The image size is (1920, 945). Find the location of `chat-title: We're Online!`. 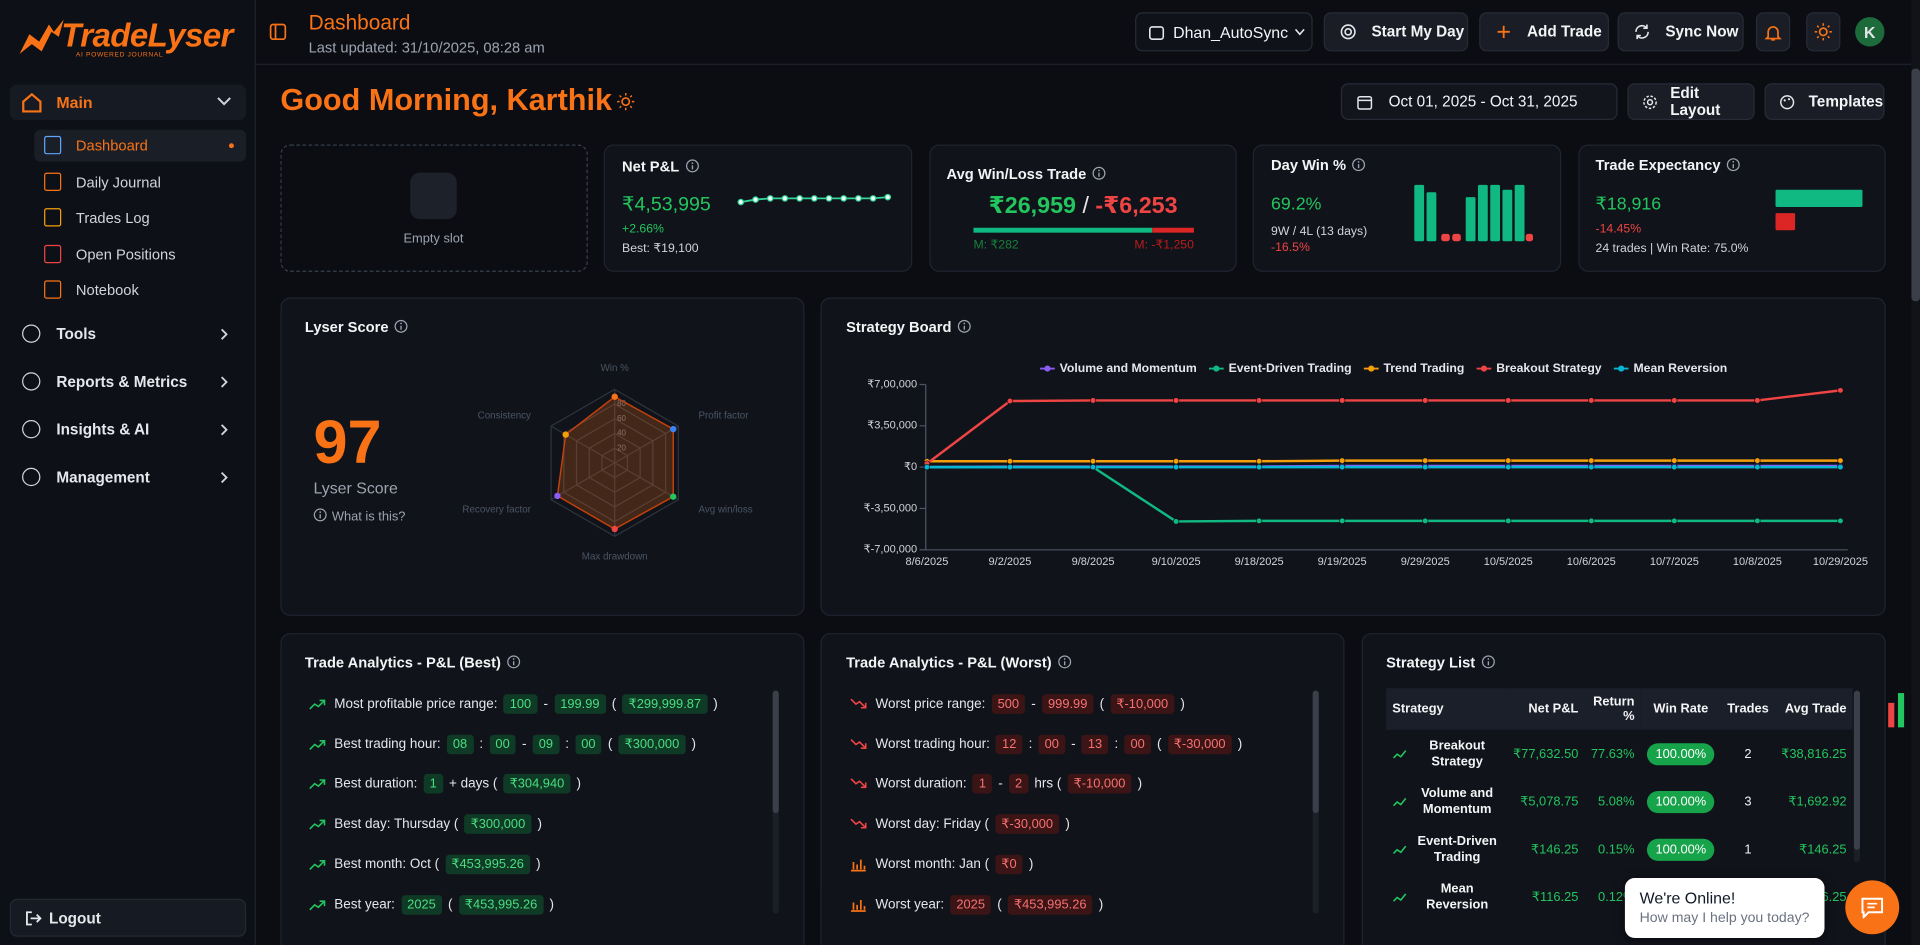

chat-title: We're Online! is located at coordinates (1687, 898).